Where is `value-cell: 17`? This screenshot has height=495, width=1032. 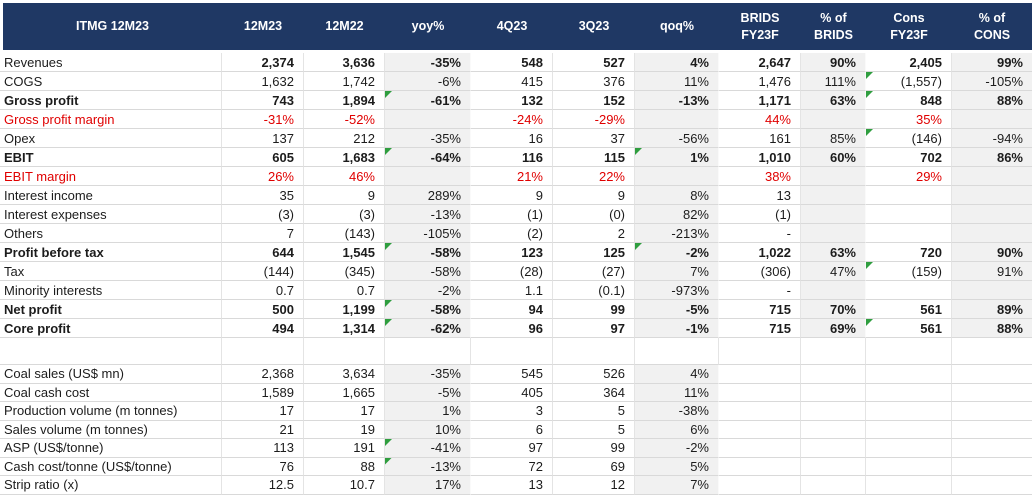
value-cell: 17 is located at coordinates (344, 411).